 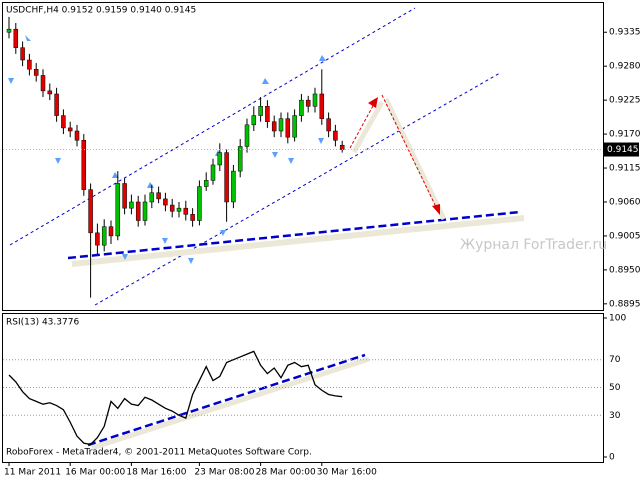 I want to click on chart-title: USDCHF,H4 0.9152 0.9159 0.9140 0.9145, so click(x=101, y=11).